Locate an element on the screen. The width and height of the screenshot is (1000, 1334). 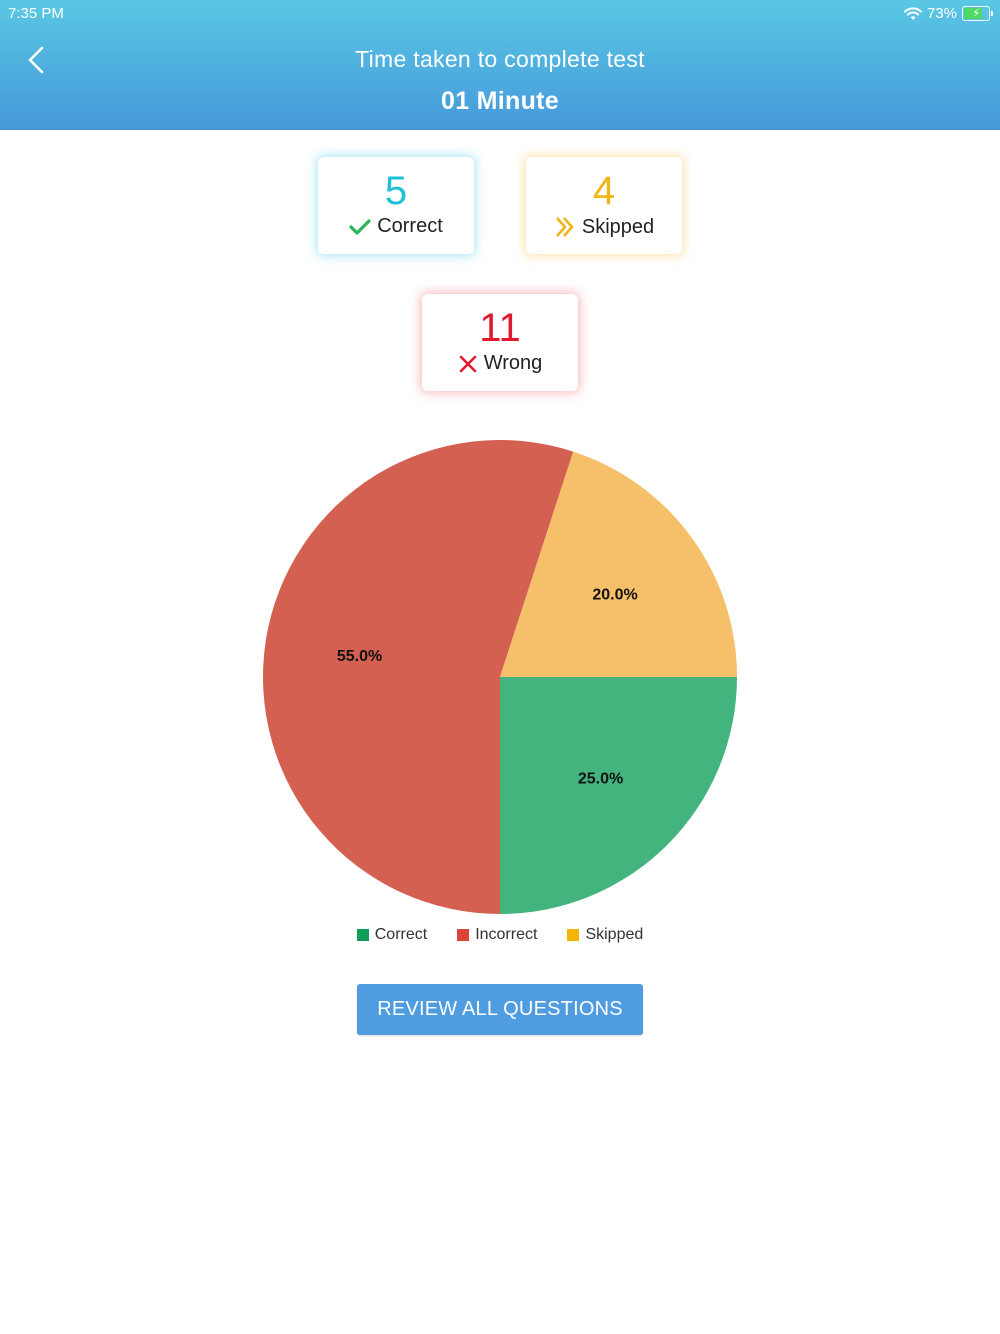
cross-icon is located at coordinates (468, 363).